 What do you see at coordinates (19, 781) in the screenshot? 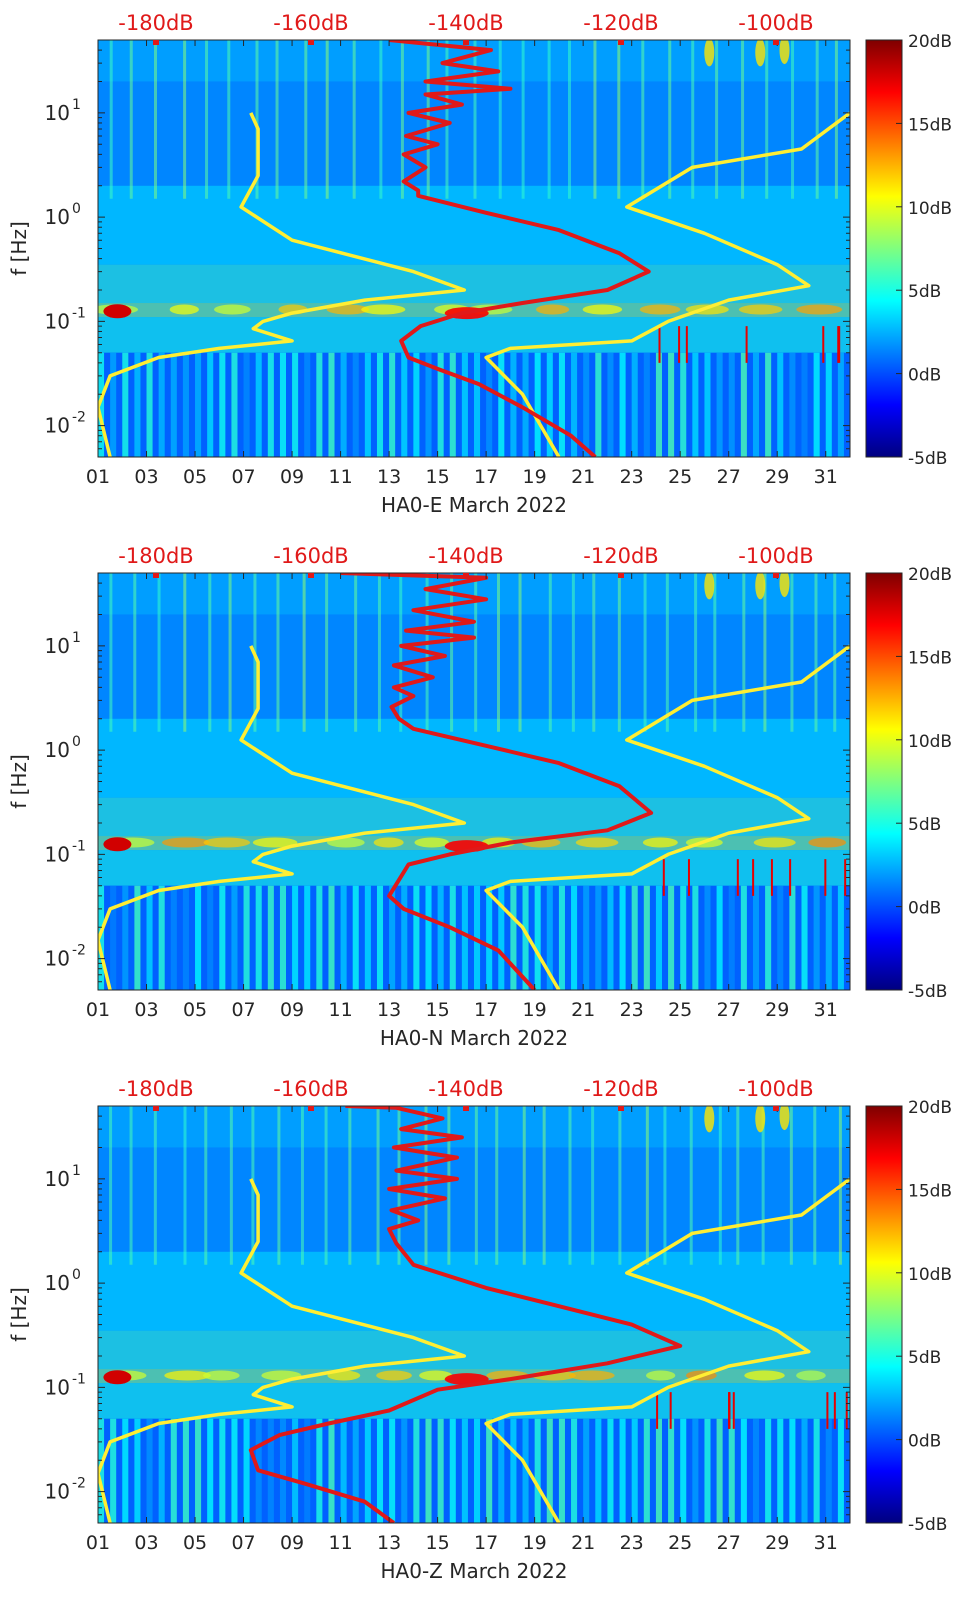
I see `y-axis-label: f [Hz]` at bounding box center [19, 781].